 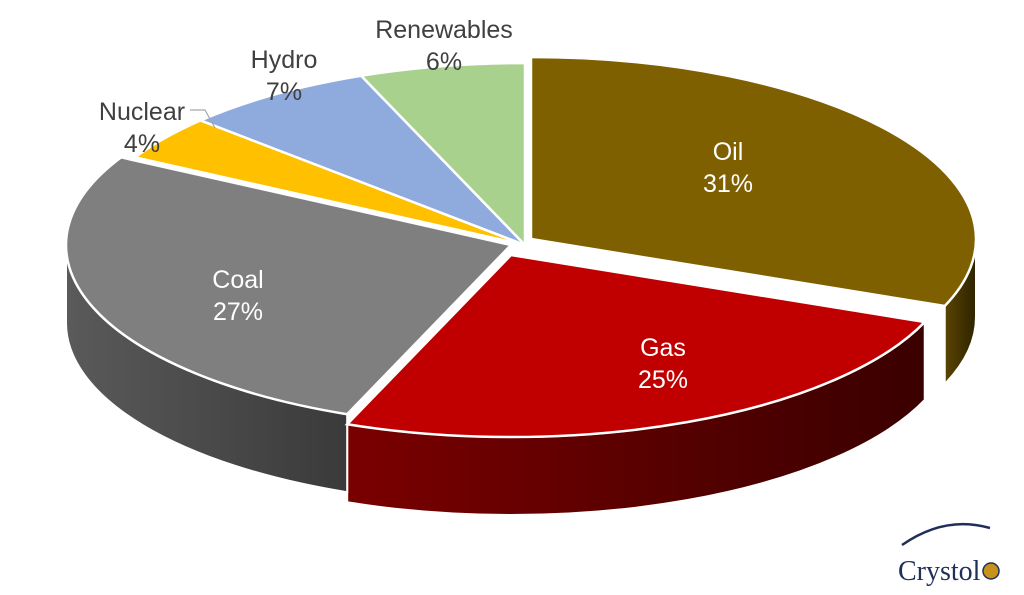 What do you see at coordinates (663, 348) in the screenshot?
I see `label-gas-name: Gas` at bounding box center [663, 348].